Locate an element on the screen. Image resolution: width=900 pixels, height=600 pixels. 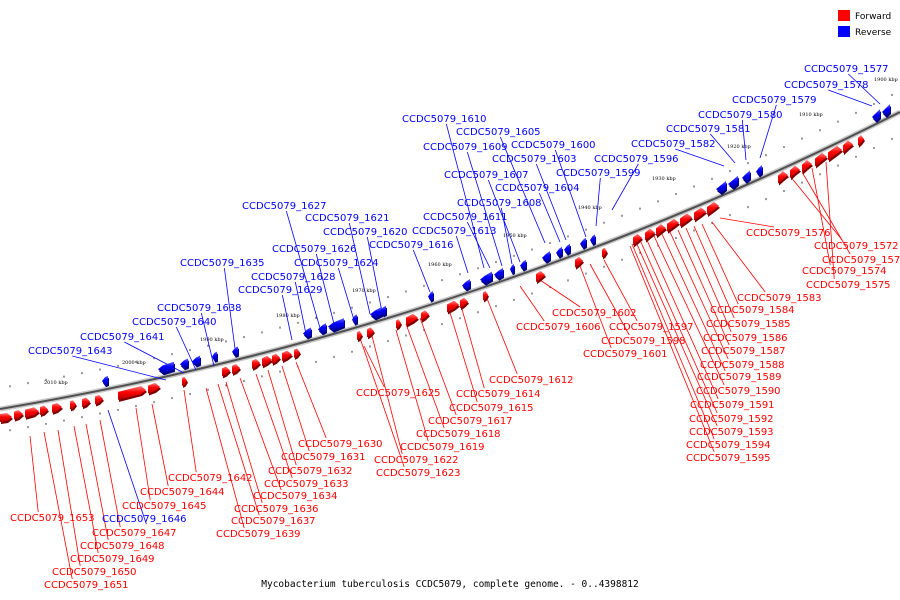
kbp-label: 1960 kbp is located at coordinates (440, 265).